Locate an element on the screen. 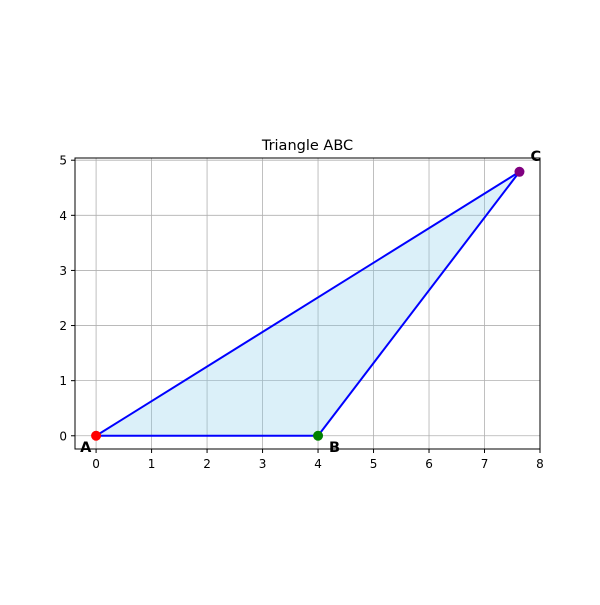 This screenshot has width=600, height=605. x-tick-label: 3 is located at coordinates (263, 464).